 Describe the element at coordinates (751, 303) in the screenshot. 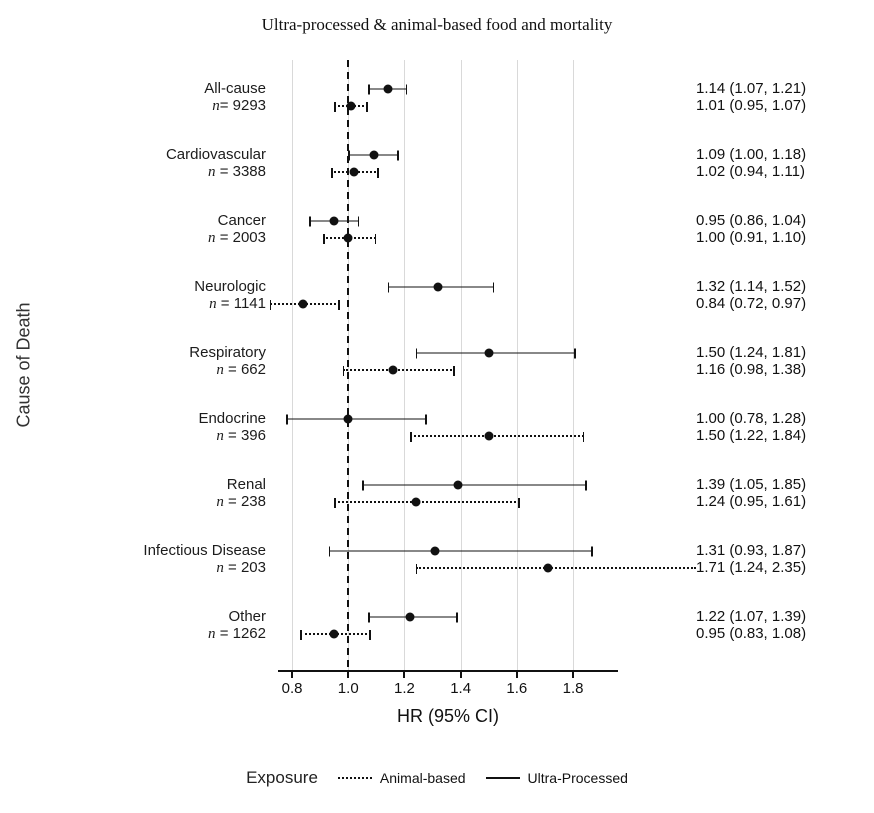

I see `hr-value-animal-based: 0.84 (0.72, 0.97)` at that location.